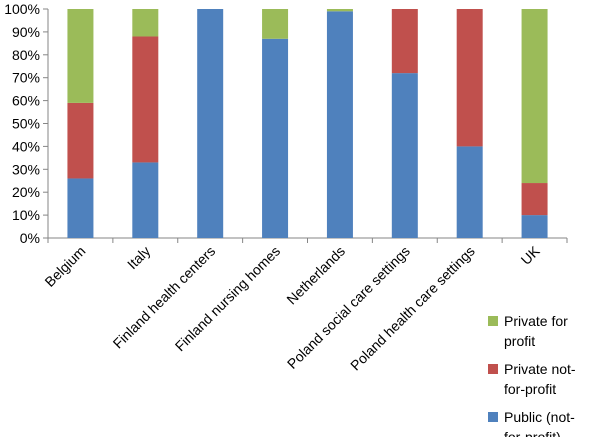 The image size is (598, 442). Describe the element at coordinates (404, 41) in the screenshot. I see `bar-poland-social-care-settings-private-not-for-profit` at that location.